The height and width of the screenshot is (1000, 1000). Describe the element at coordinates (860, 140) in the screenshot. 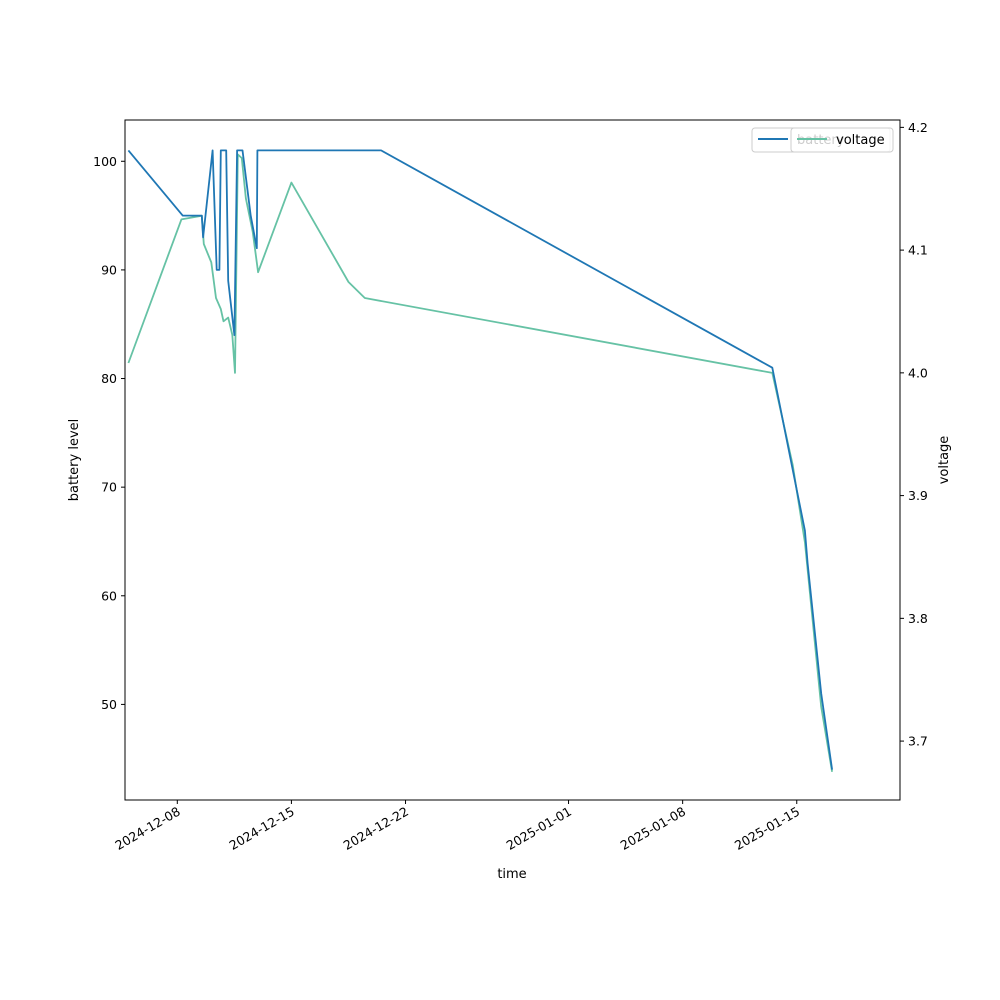

I see `legend-label-voltage: voltage` at that location.